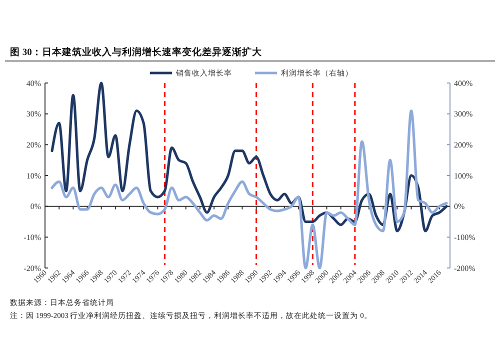  Describe the element at coordinates (463, 175) in the screenshot. I see `y2-tick-label: 100%` at that location.